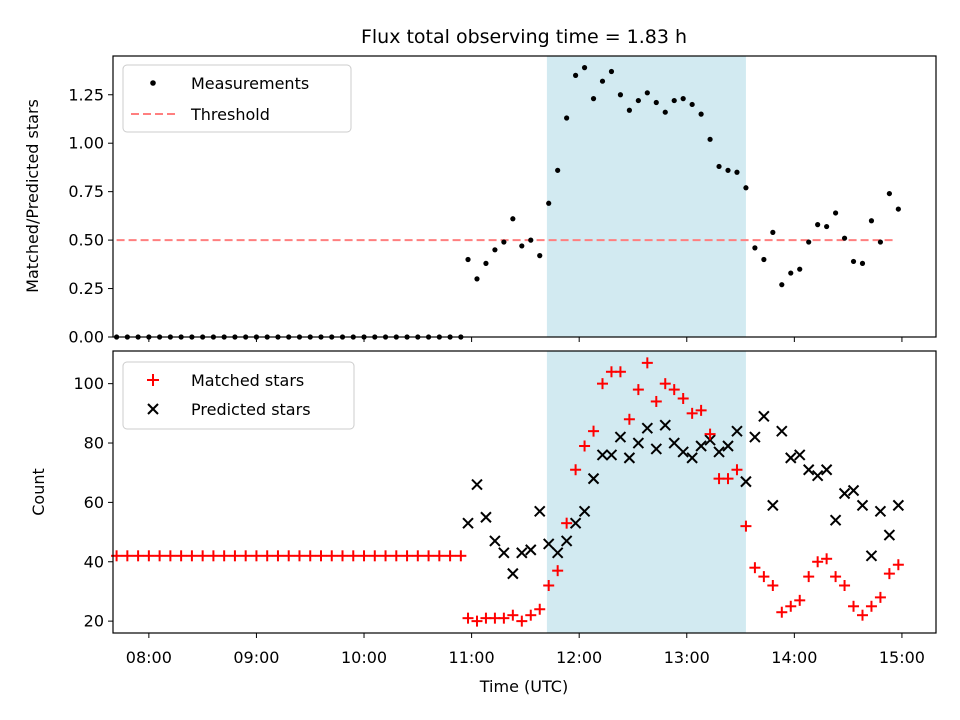 The image size is (960, 720). I want to click on legend-label-threshold: Threshold, so click(230, 114).